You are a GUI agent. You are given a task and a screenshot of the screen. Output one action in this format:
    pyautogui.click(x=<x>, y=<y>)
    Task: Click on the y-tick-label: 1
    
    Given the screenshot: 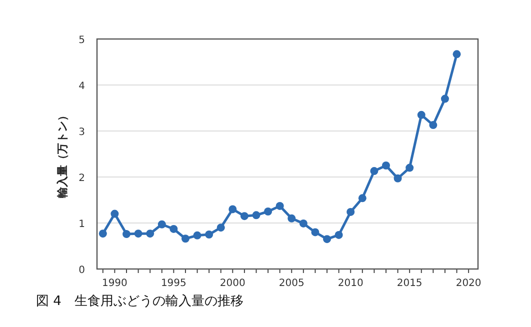 What is the action you would take?
    pyautogui.click(x=81, y=224)
    